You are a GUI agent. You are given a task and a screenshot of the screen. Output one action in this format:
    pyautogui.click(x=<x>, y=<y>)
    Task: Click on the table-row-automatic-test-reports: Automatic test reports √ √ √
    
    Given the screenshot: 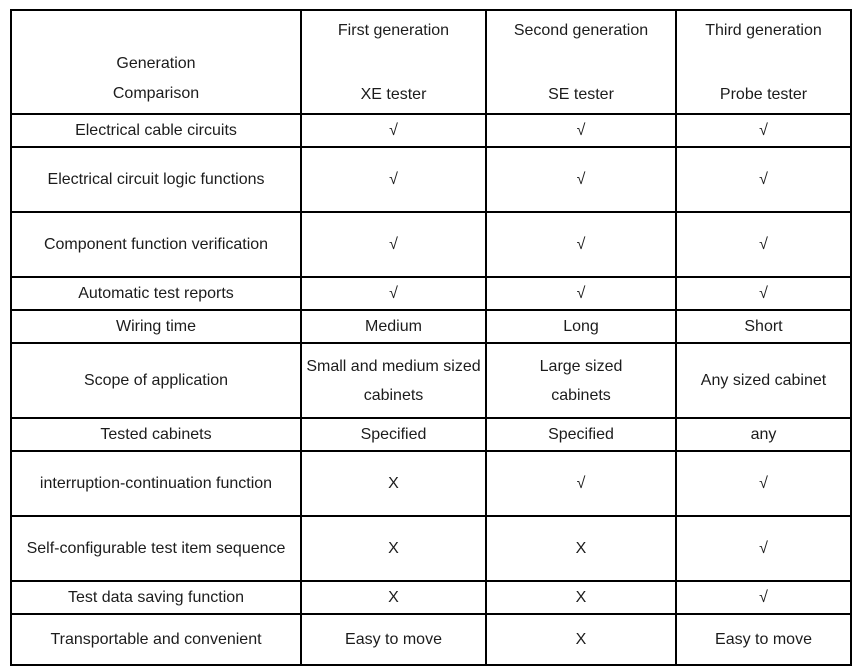 What is the action you would take?
    pyautogui.click(x=431, y=293)
    